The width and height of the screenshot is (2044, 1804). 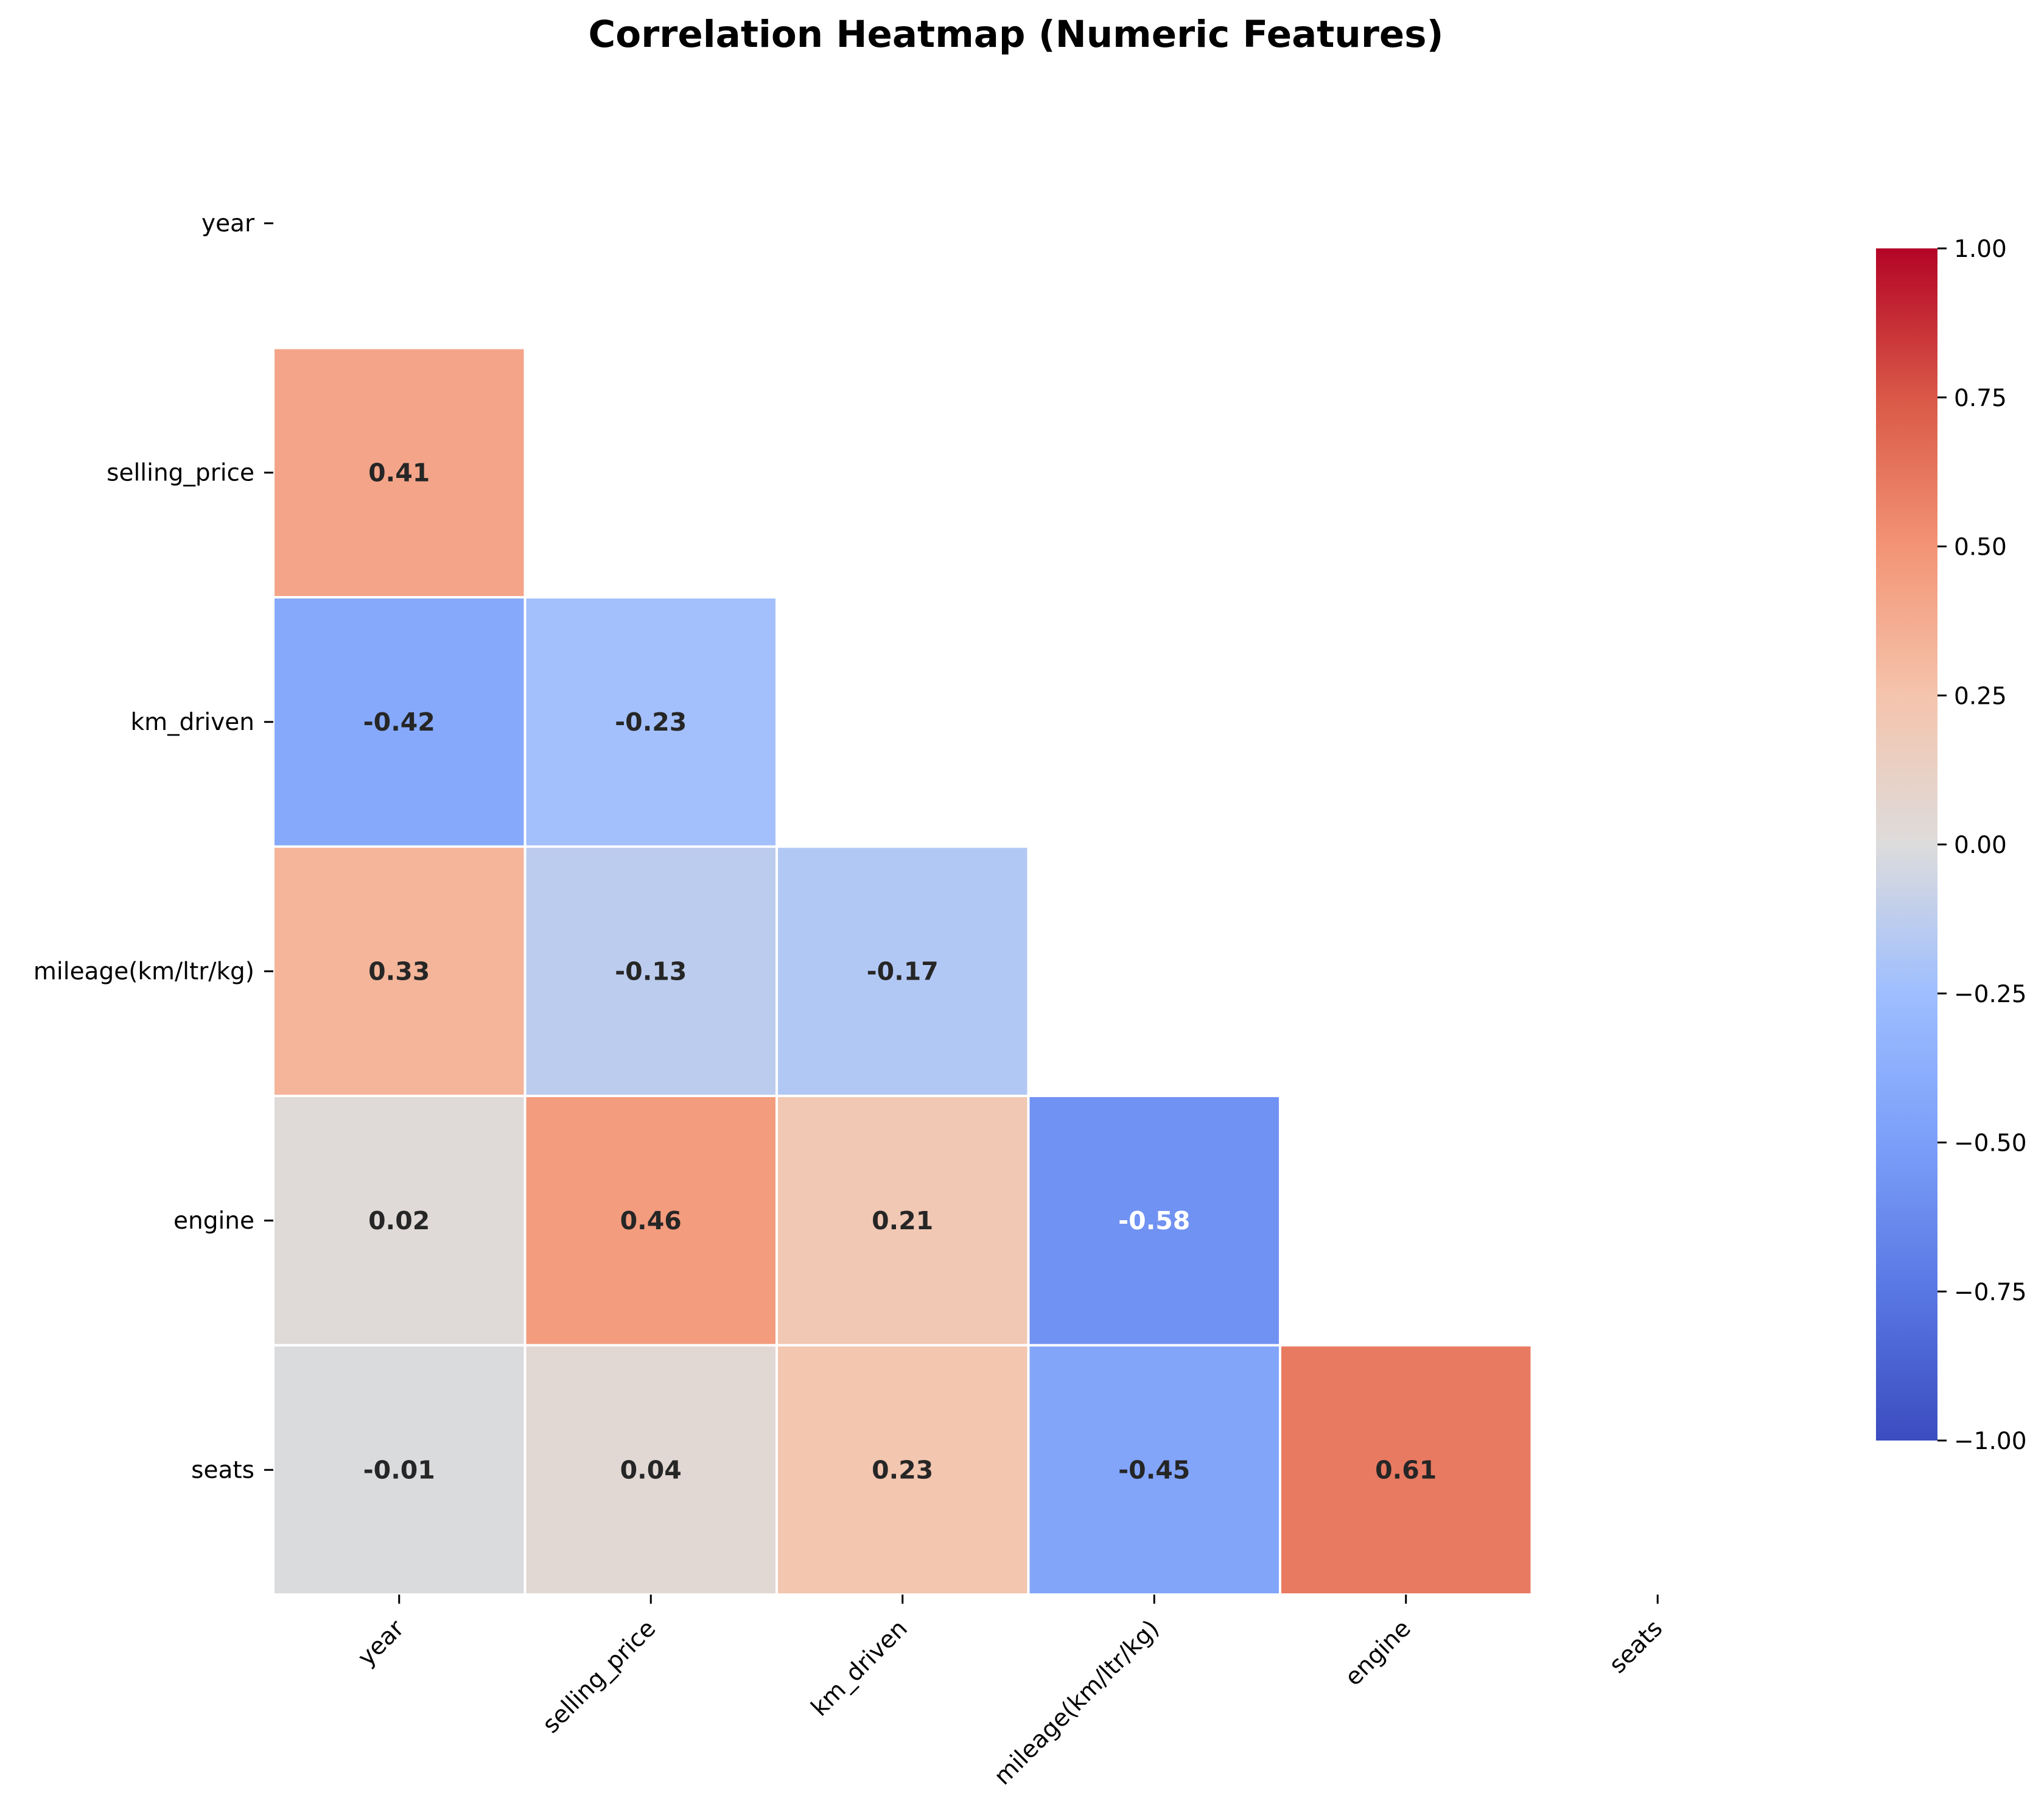 I want to click on heatmap-cell-seats-selling-price, so click(x=650, y=1470).